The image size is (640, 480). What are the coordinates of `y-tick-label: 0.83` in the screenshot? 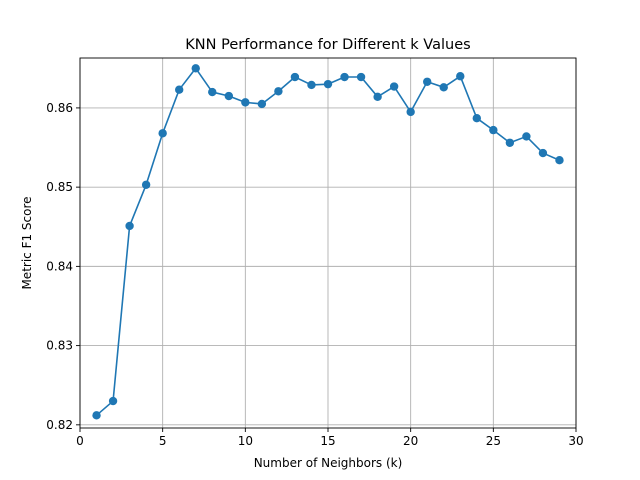 It's located at (59, 346).